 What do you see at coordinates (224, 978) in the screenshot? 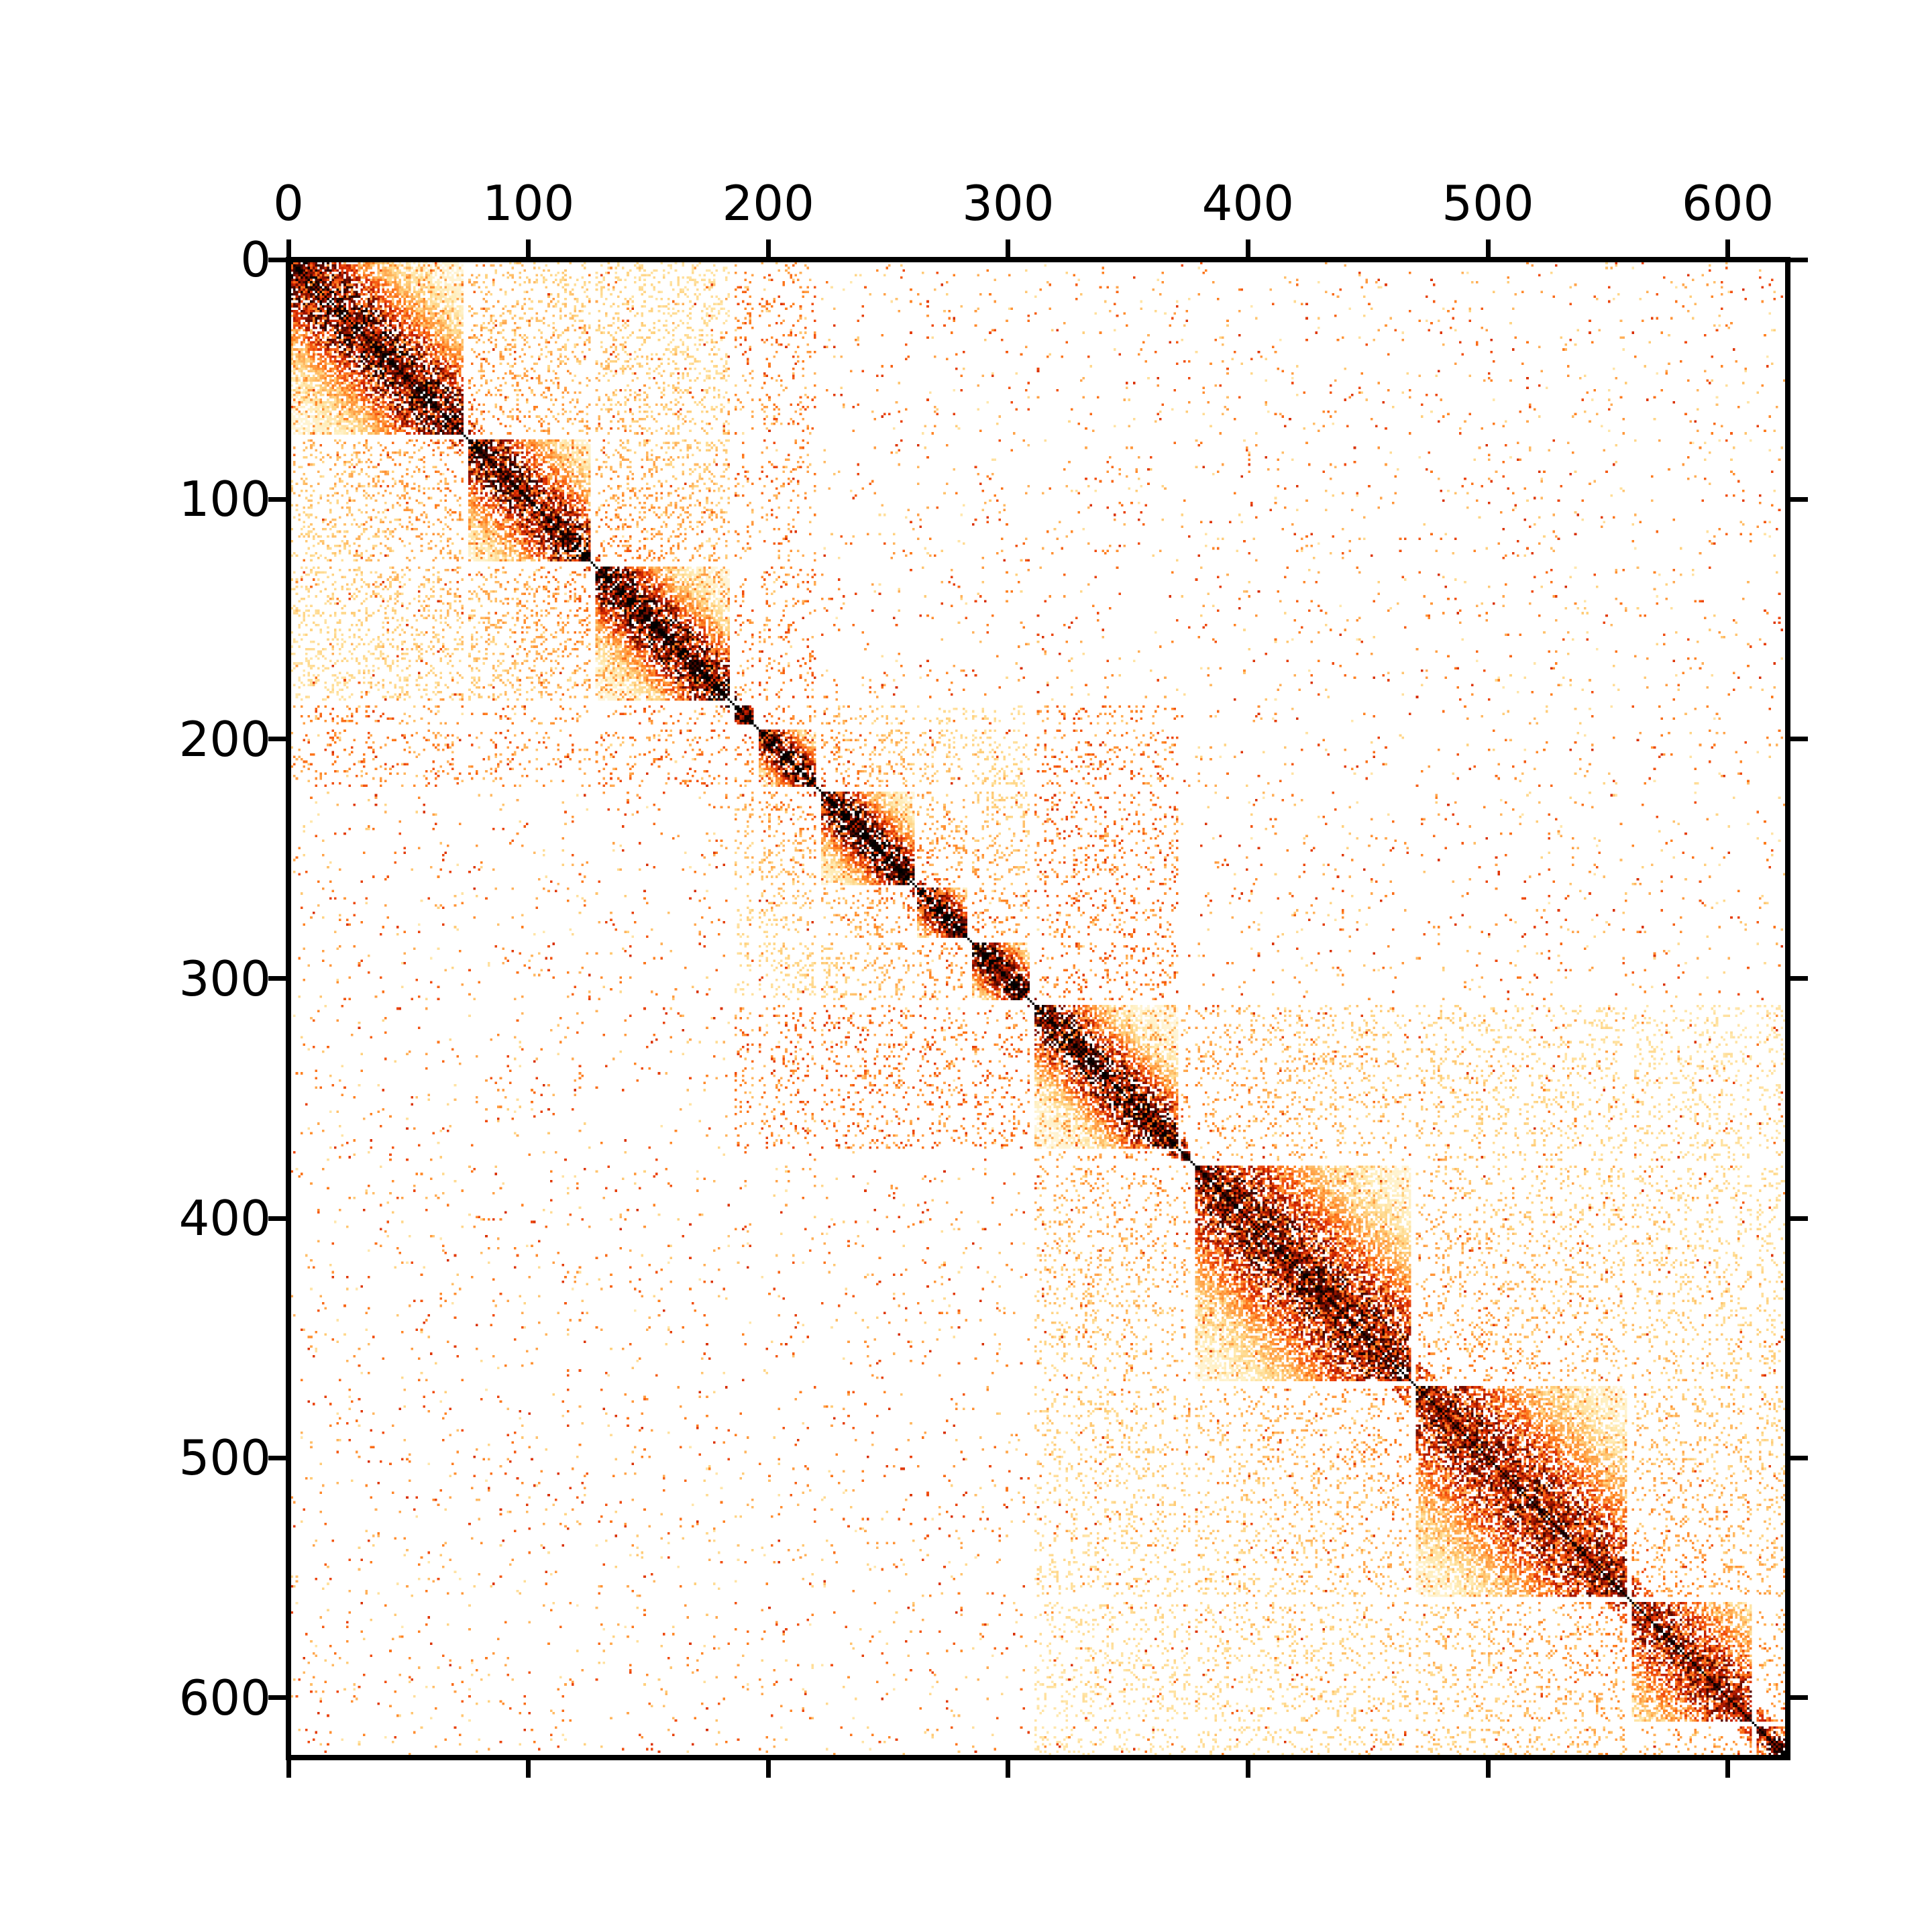
I see `y-tick-label-300: 300` at bounding box center [224, 978].